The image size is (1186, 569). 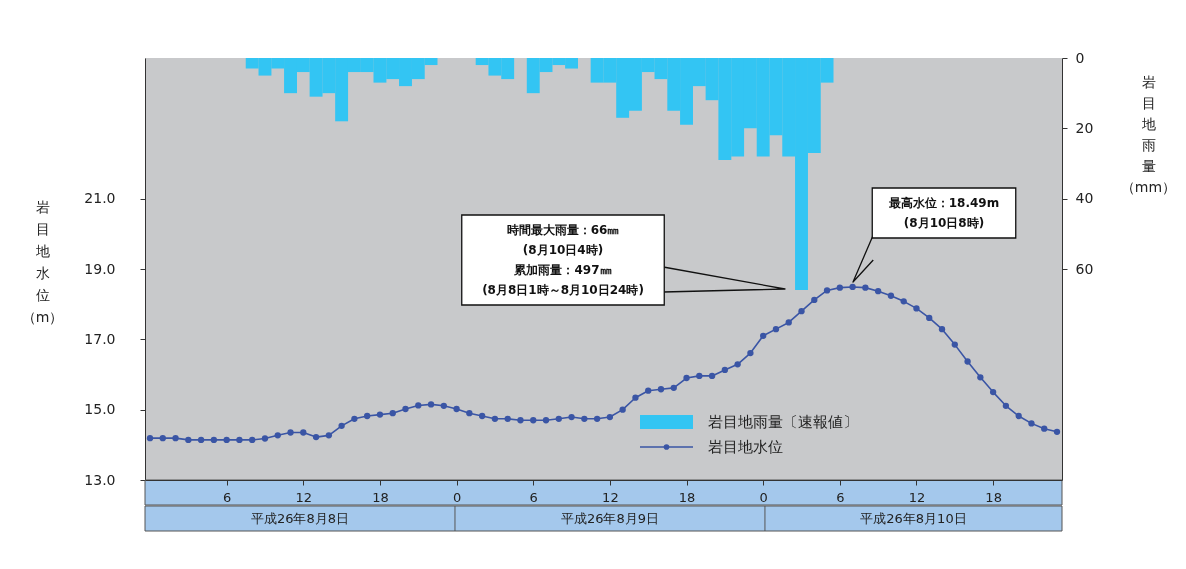 What do you see at coordinates (100, 198) in the screenshot?
I see `y-tick-label: 21.0` at bounding box center [100, 198].